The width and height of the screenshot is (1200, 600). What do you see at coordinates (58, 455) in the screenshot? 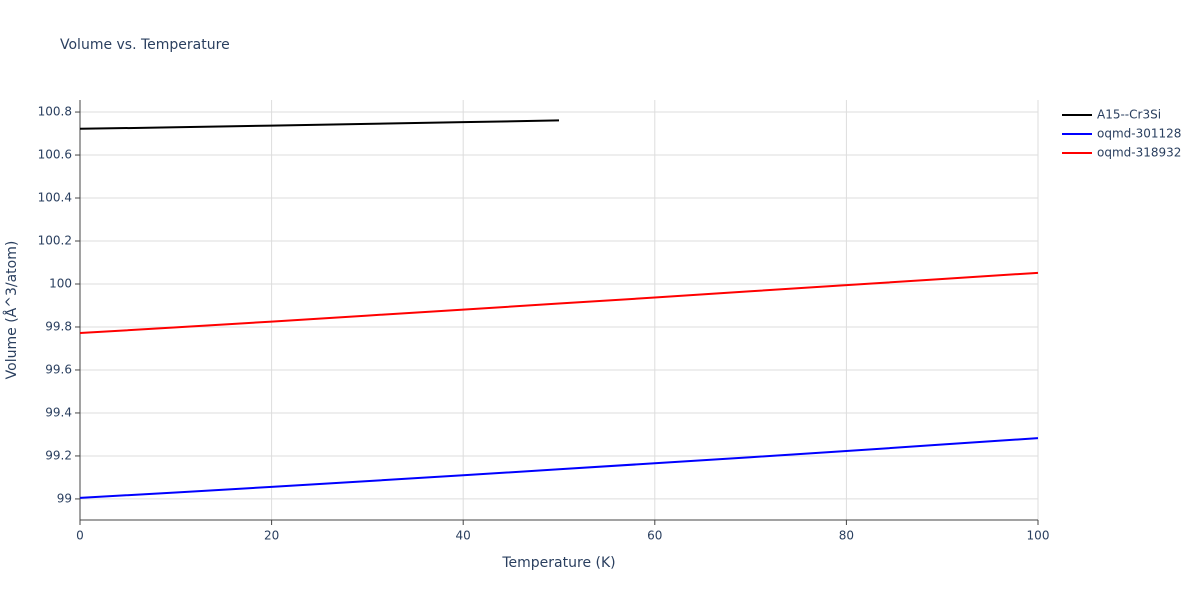
I see `y-tick-label: 99.2` at bounding box center [58, 455].